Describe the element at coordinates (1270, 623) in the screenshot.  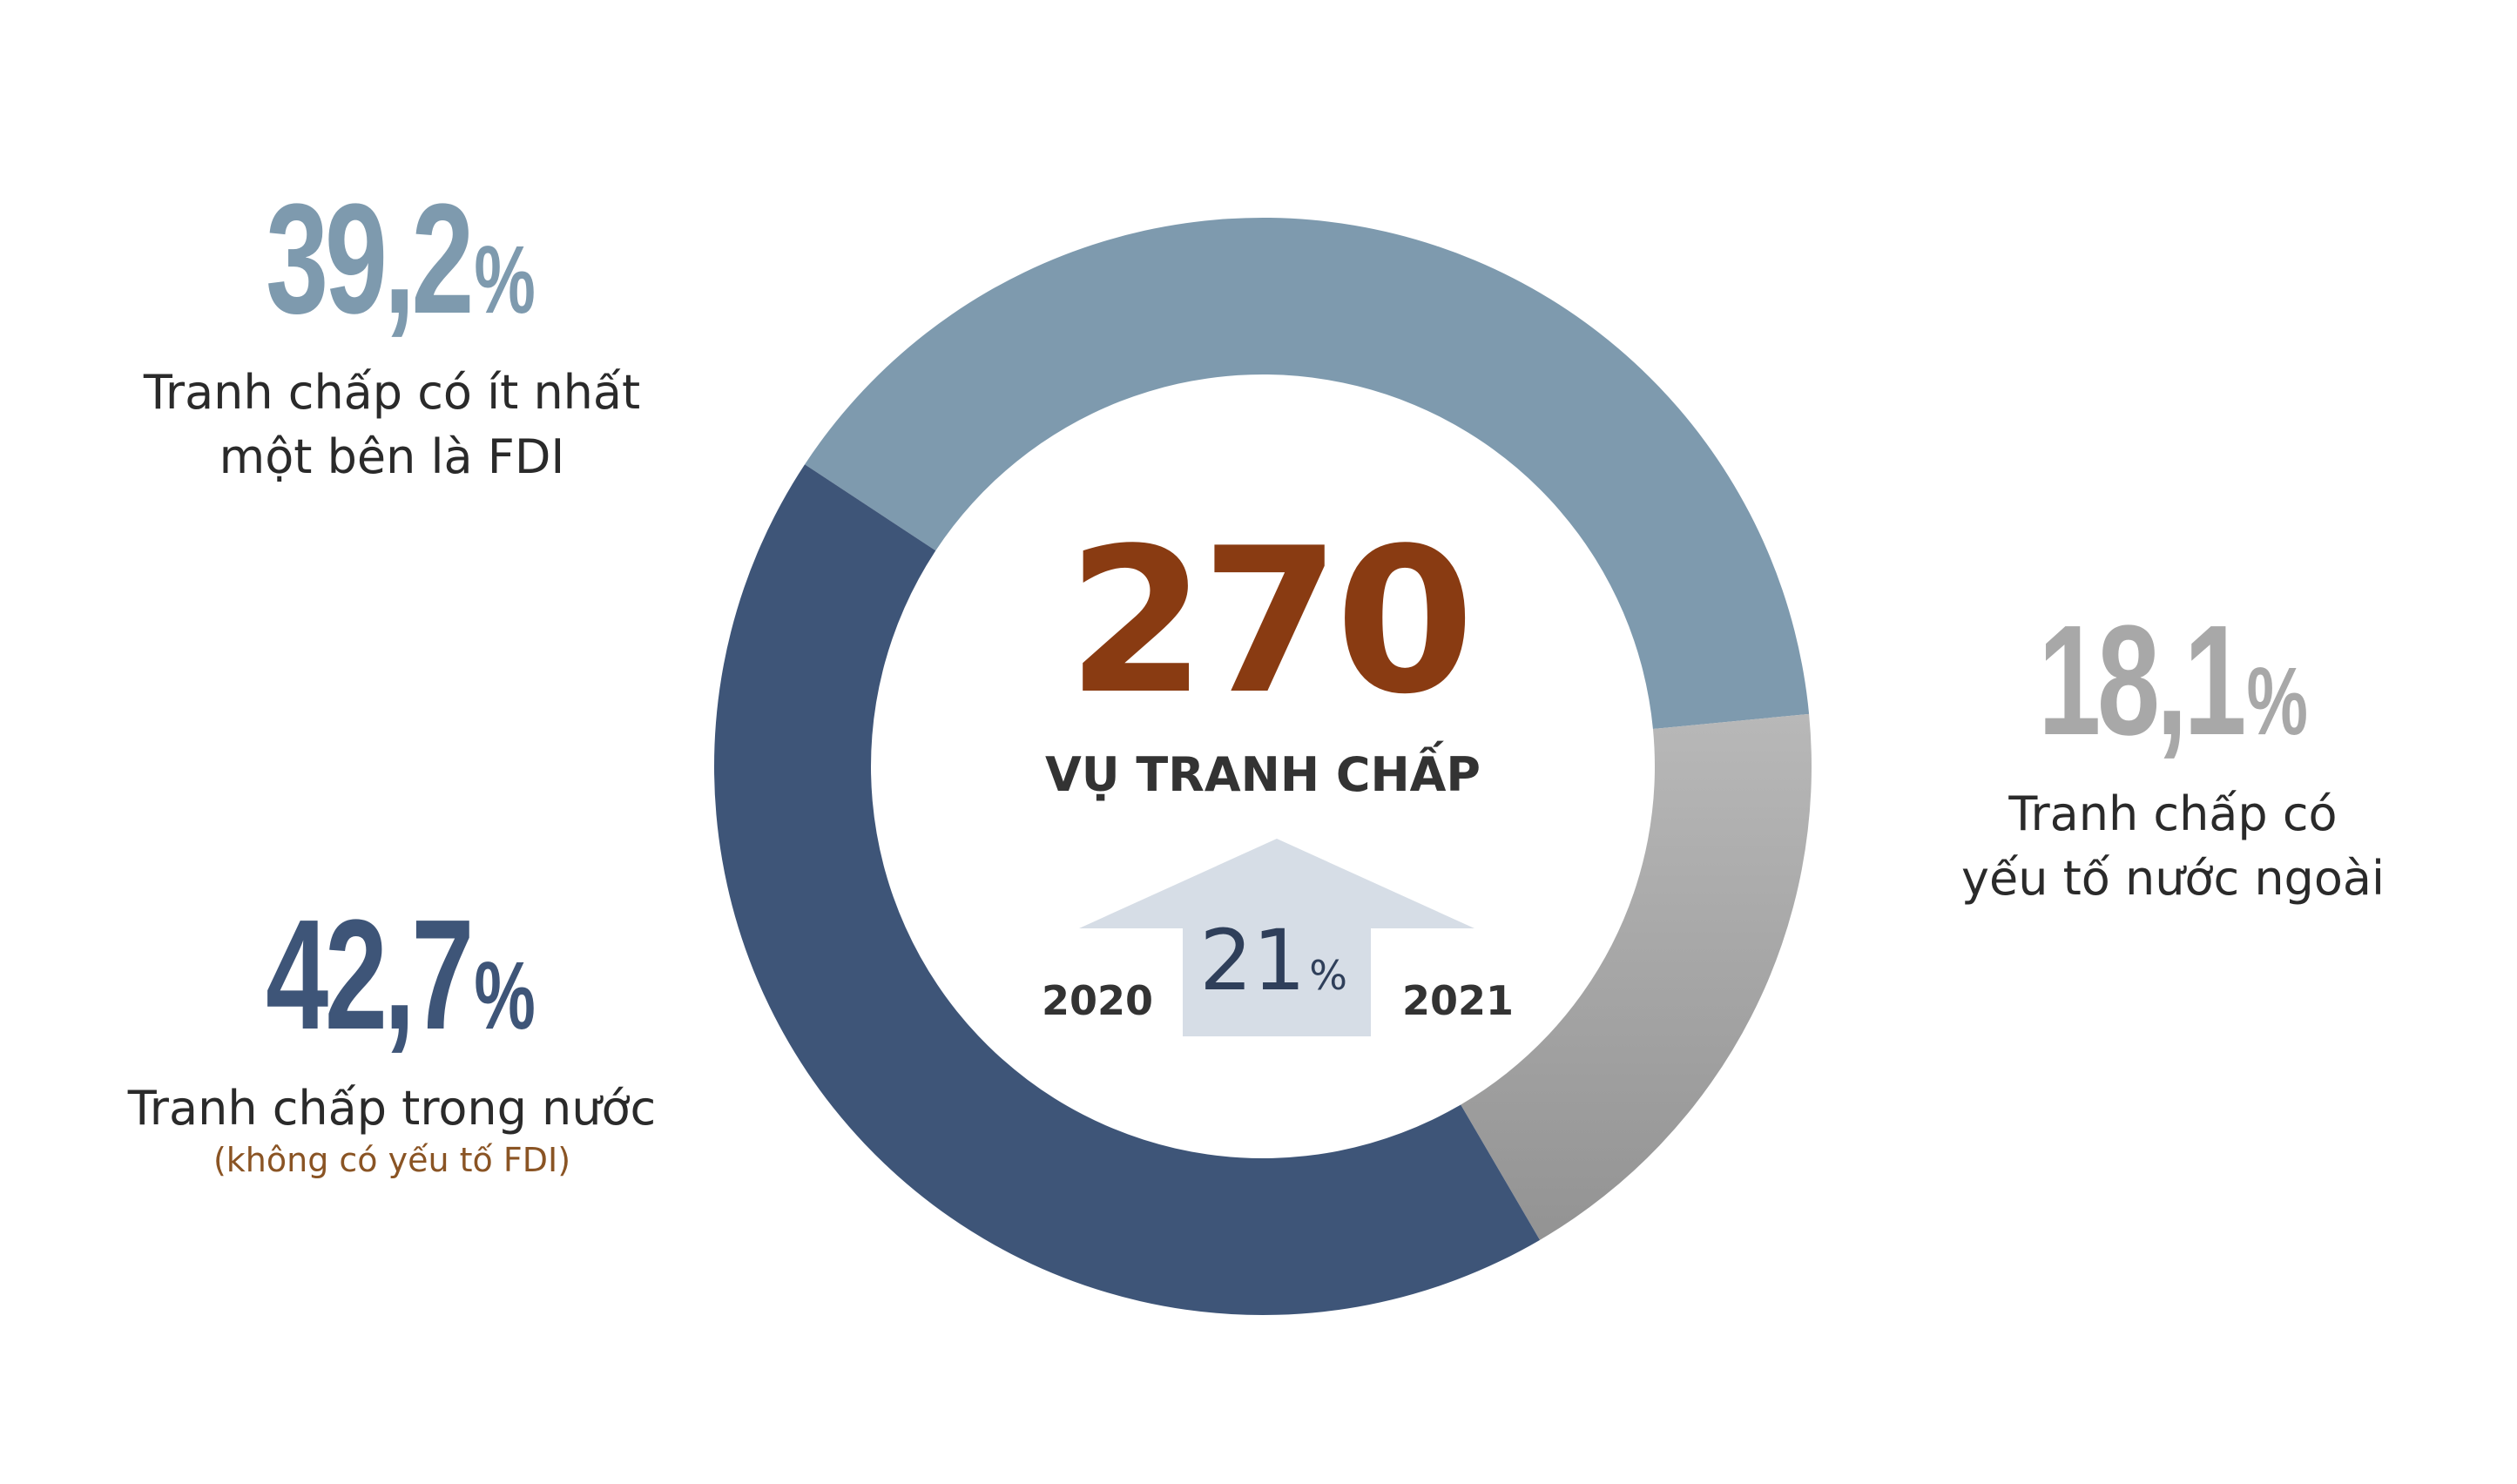
I see `total-count: 270` at that location.